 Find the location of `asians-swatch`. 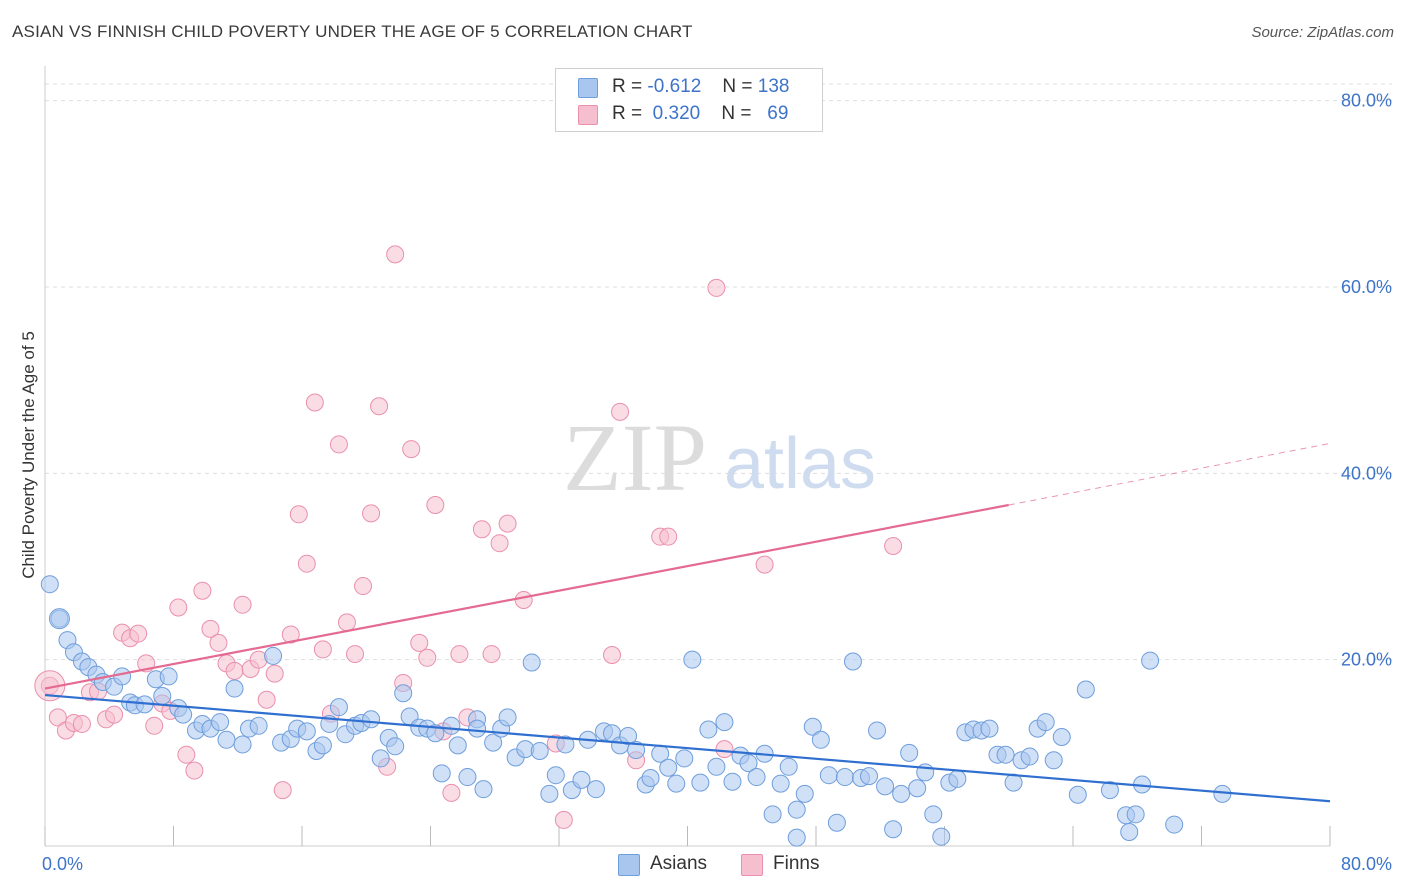

asians-swatch is located at coordinates (588, 88).